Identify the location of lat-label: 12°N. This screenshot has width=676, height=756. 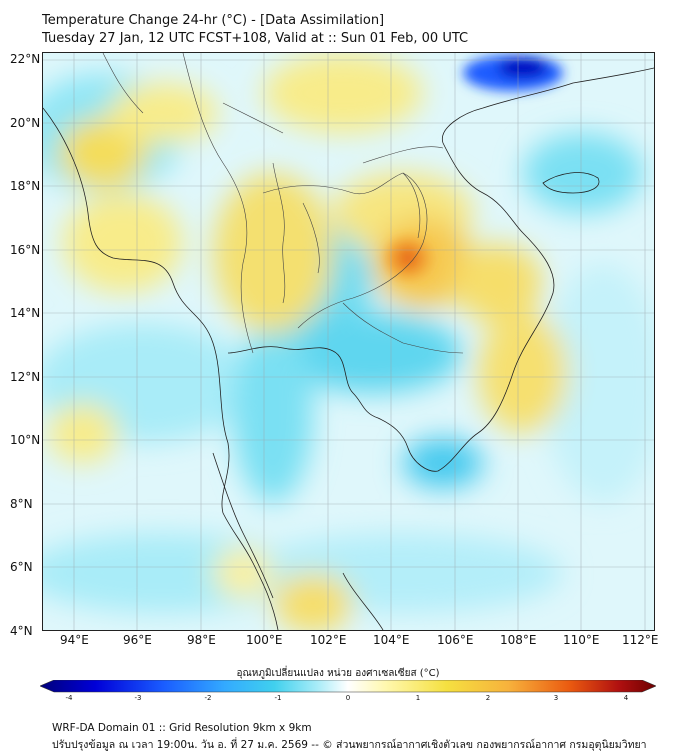
(25, 377).